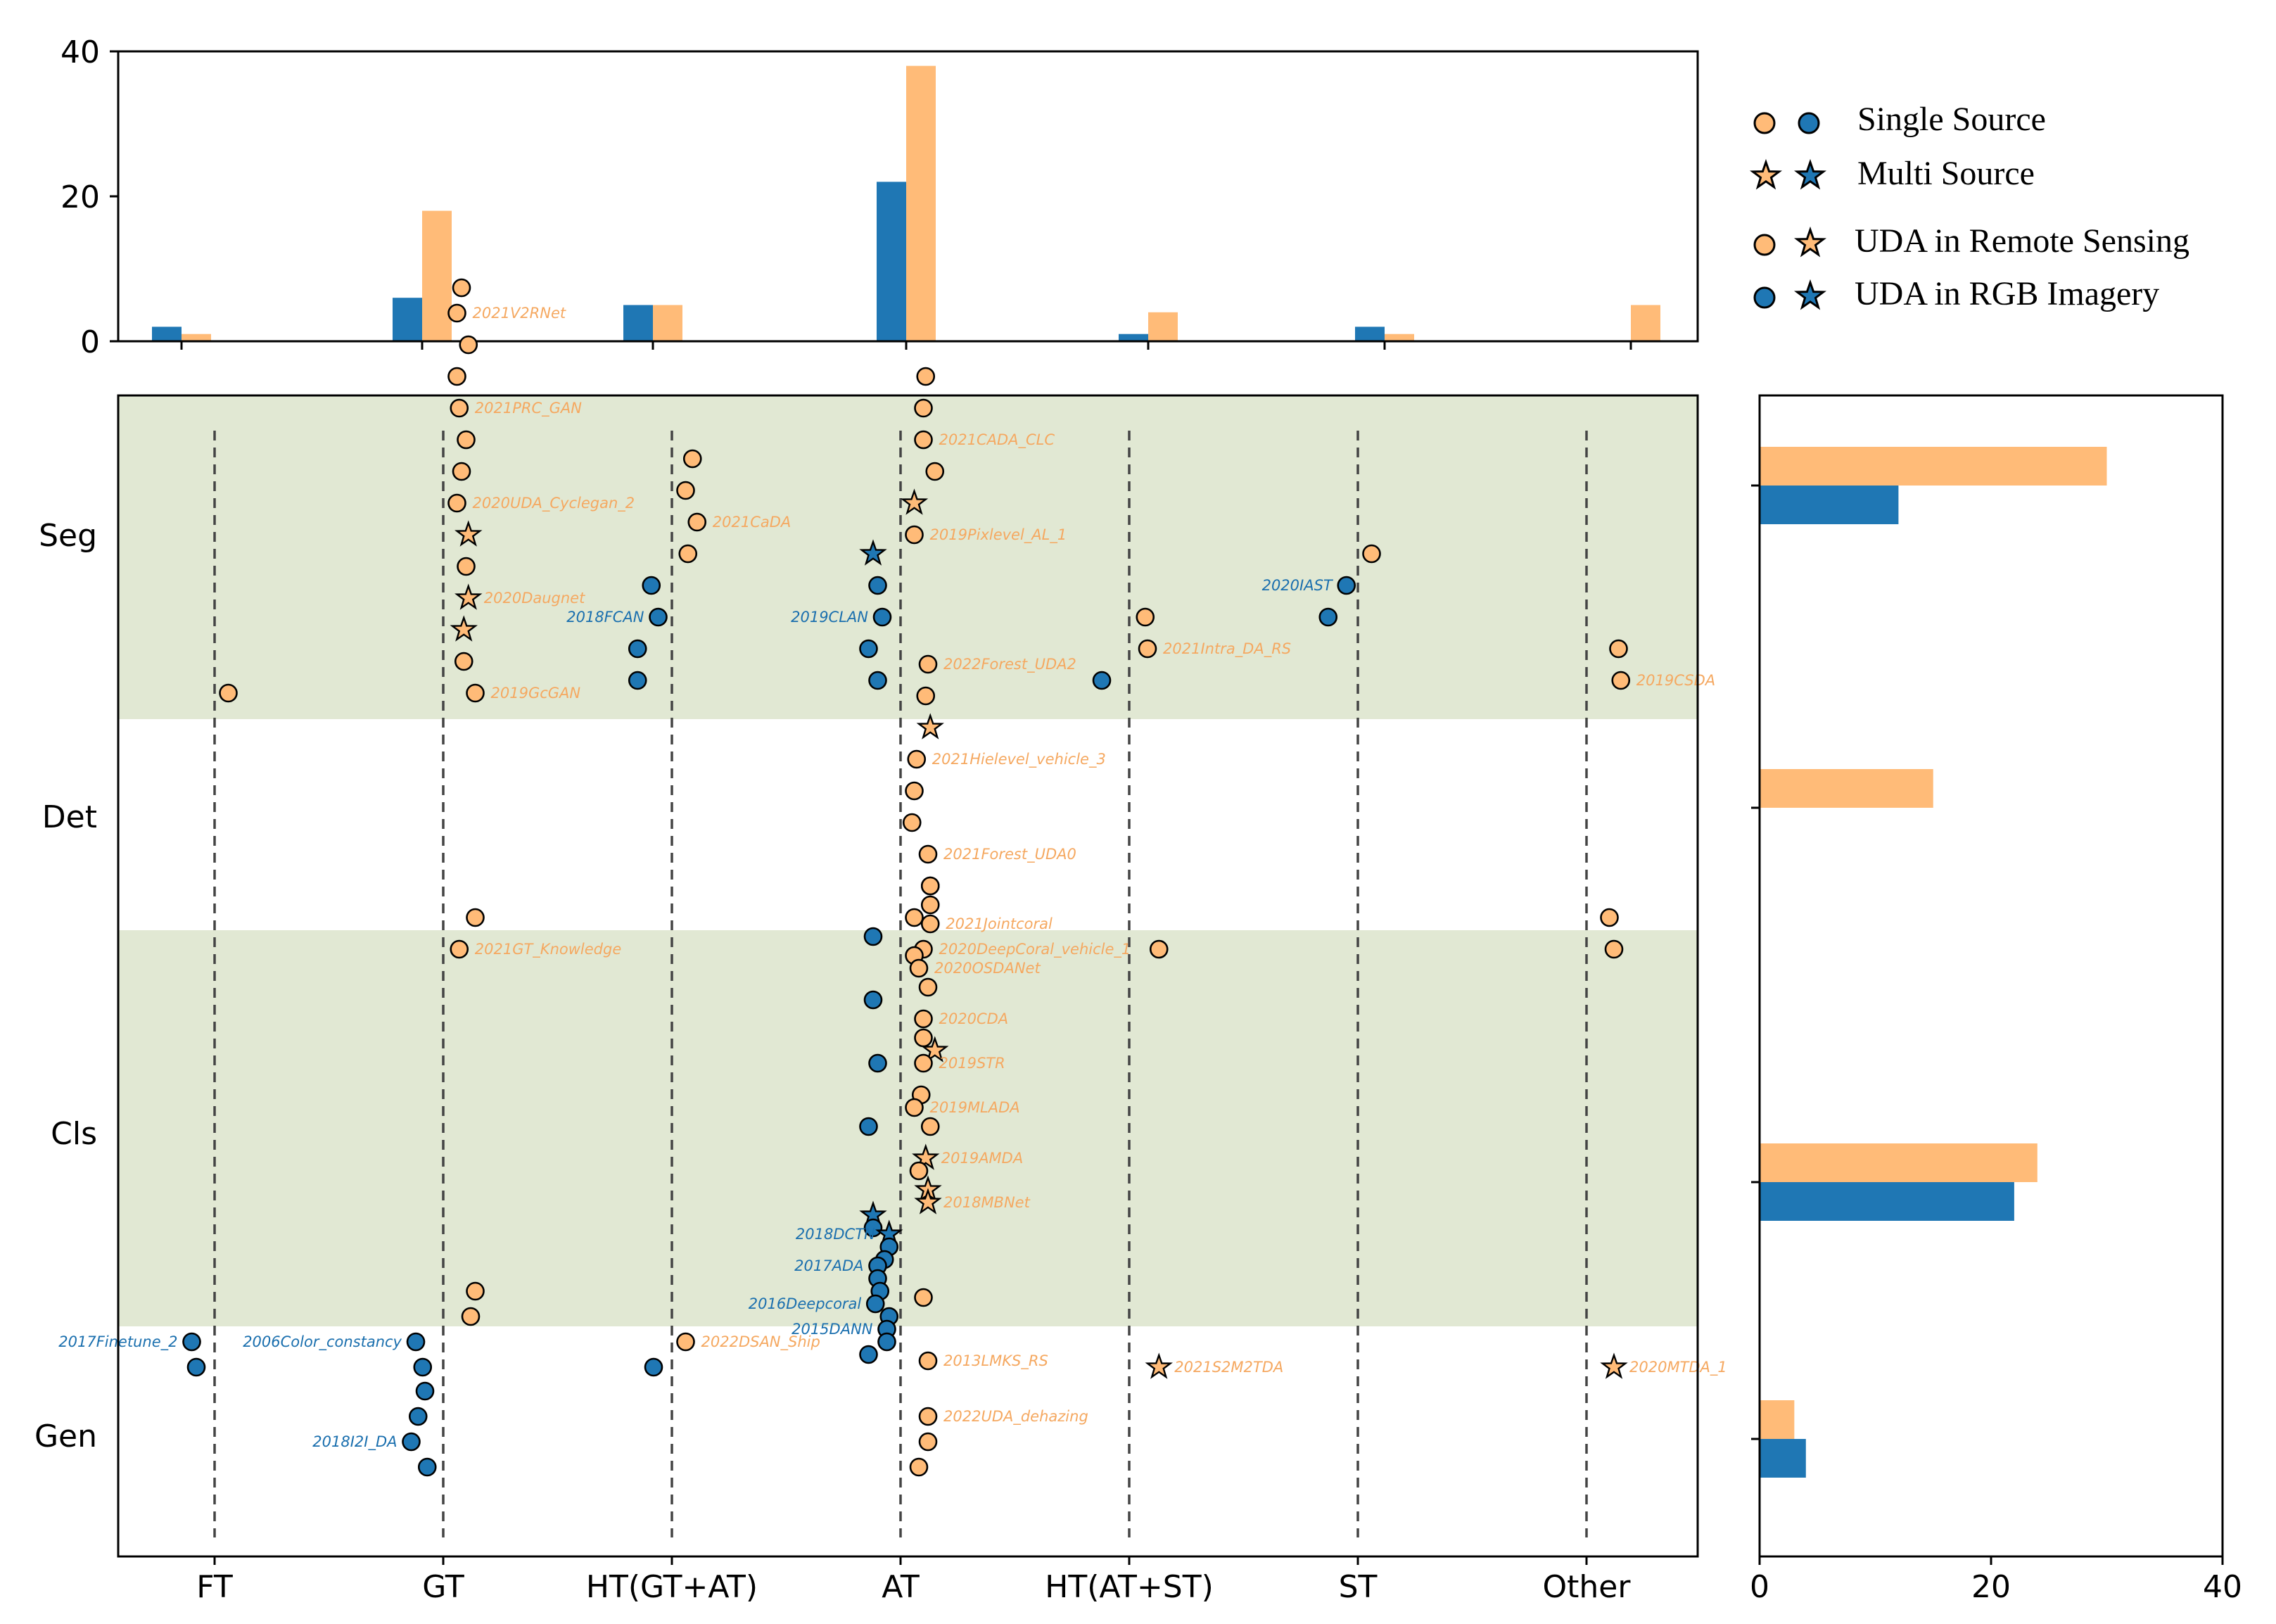 The width and height of the screenshot is (2276, 1624). I want to click on point-ft-cls-rgb-circle, so click(191, 1342).